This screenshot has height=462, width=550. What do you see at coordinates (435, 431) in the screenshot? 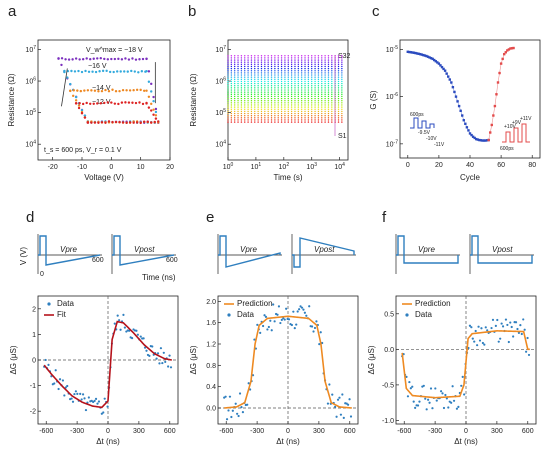
I see `pf-xtick-label: -300` at bounding box center [435, 431].